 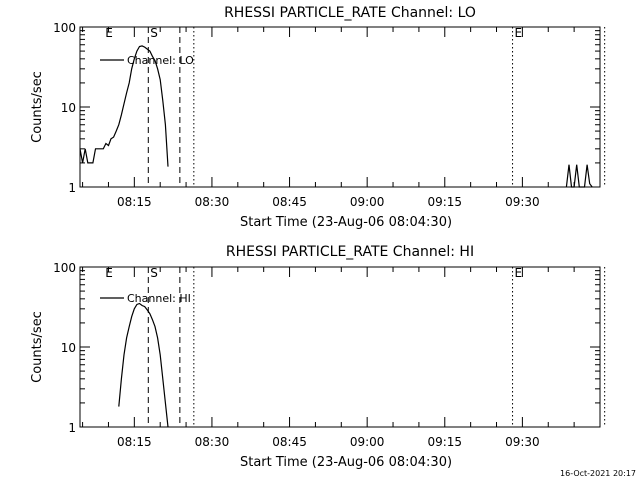 I want to click on legend-entry: Channel: LO, so click(x=160, y=60).